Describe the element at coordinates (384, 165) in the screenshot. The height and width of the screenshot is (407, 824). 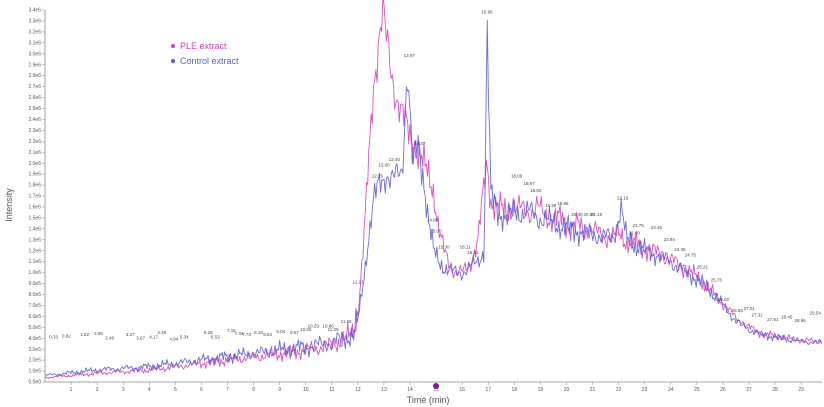
I see `peak-label: 13.00` at that location.